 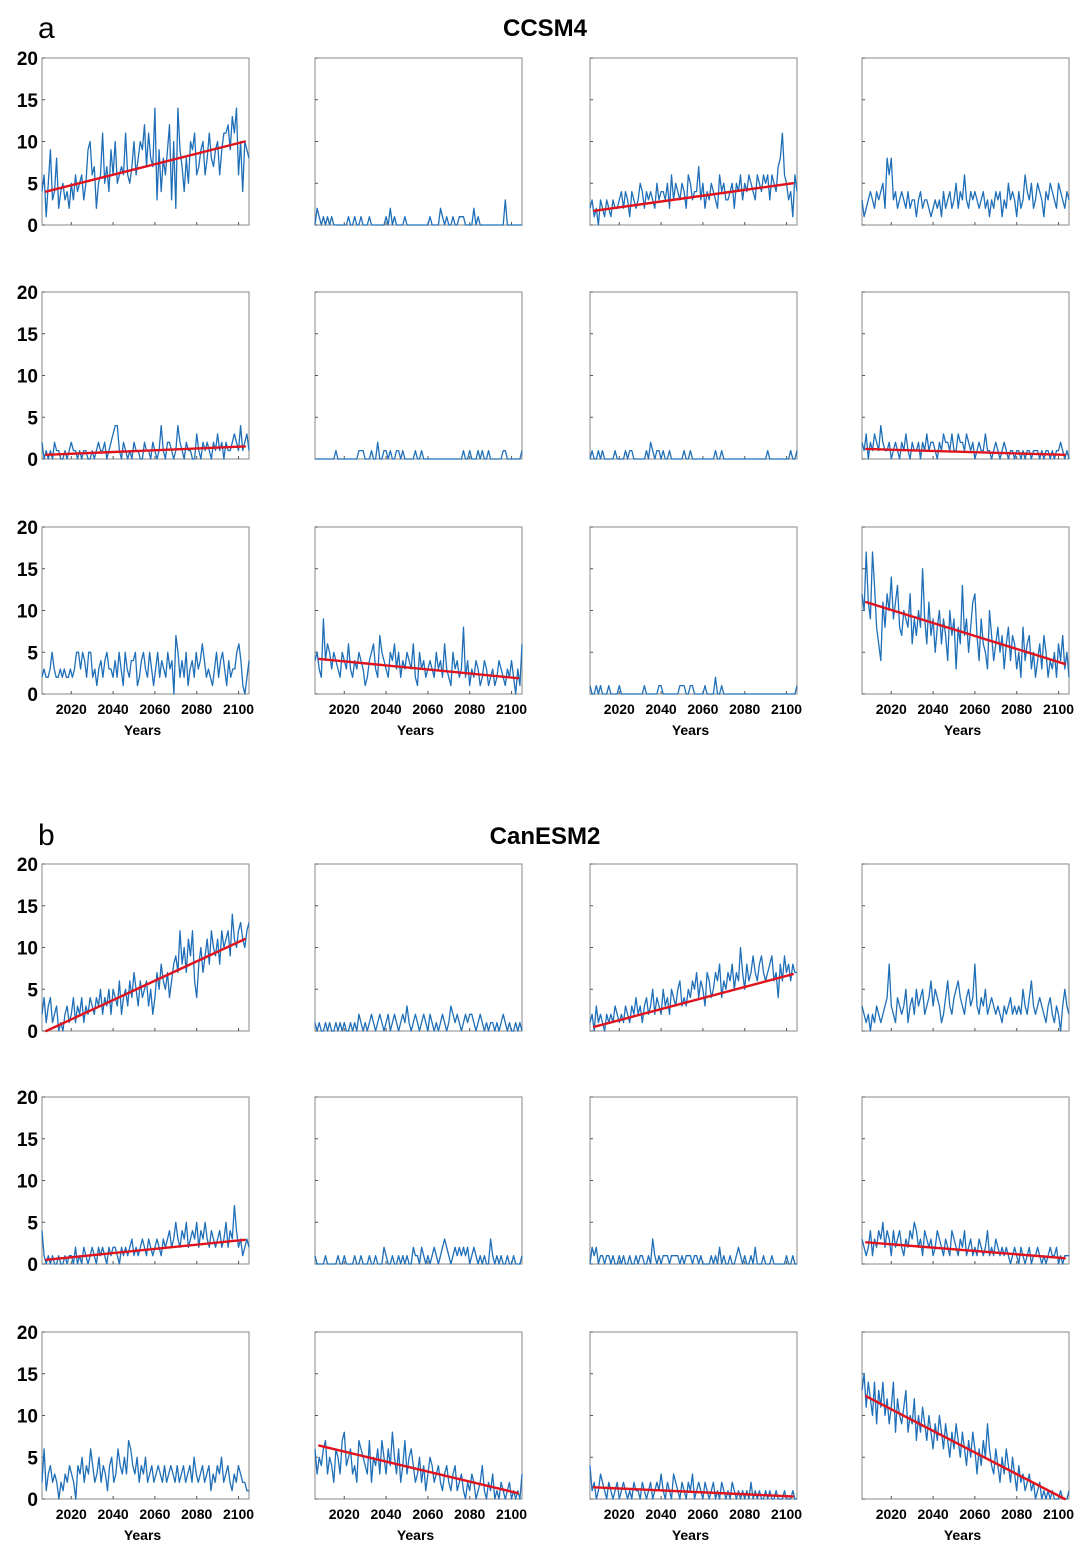 What do you see at coordinates (418, 375) in the screenshot?
I see `subplot-a-r2c2` at bounding box center [418, 375].